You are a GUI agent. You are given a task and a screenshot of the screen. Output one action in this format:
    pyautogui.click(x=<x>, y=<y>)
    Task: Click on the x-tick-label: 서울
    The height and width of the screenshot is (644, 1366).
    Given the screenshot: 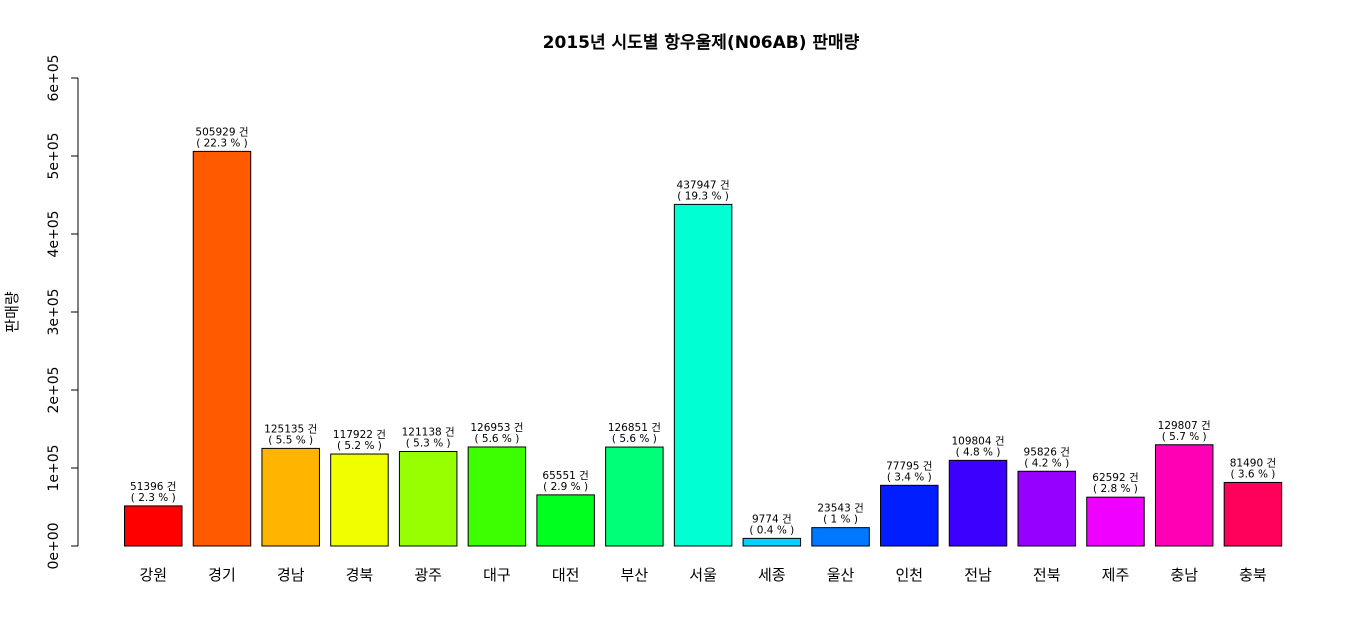 What is the action you would take?
    pyautogui.click(x=703, y=575)
    